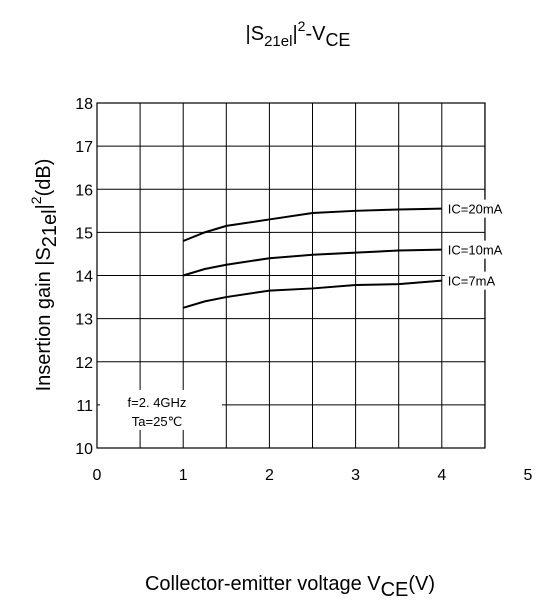 The image size is (543, 608). Describe the element at coordinates (472, 281) in the screenshot. I see `series-label: IC=7mA` at that location.